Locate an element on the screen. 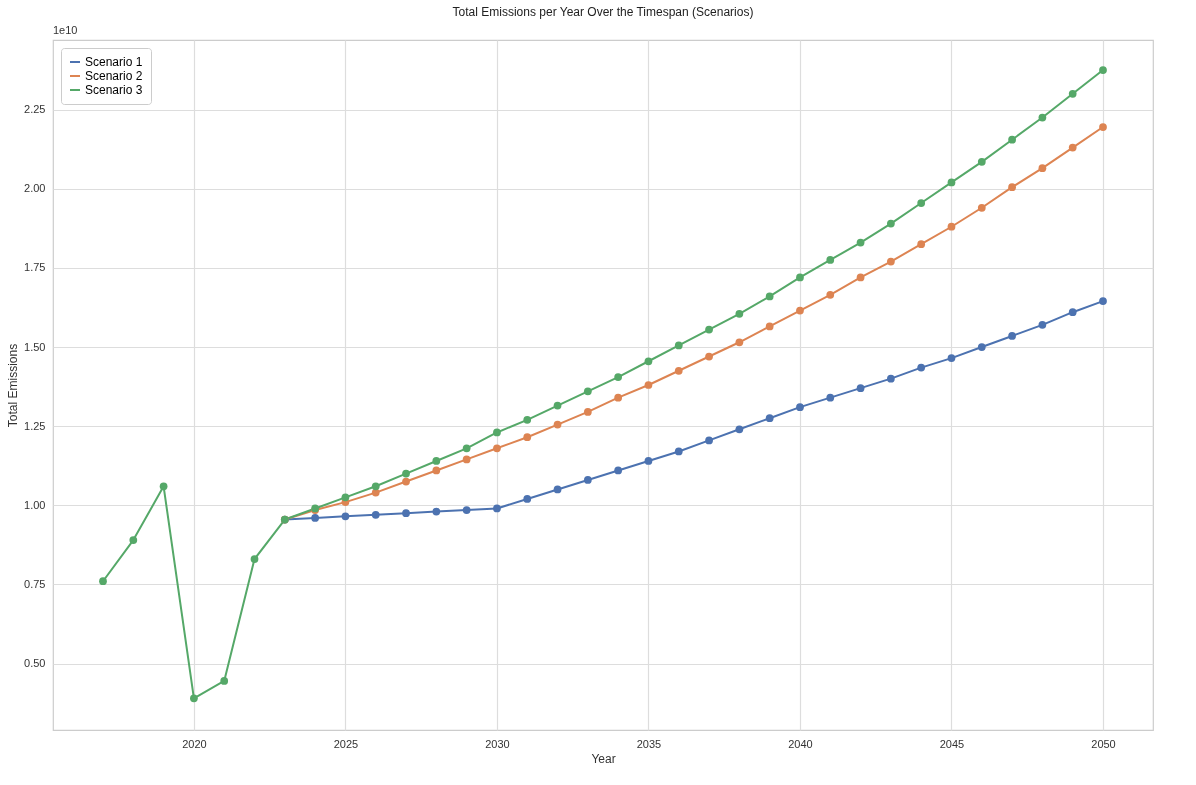 Image resolution: width=1196 pixels, height=785 pixels. x-tick-label: 2050 is located at coordinates (1103, 743).